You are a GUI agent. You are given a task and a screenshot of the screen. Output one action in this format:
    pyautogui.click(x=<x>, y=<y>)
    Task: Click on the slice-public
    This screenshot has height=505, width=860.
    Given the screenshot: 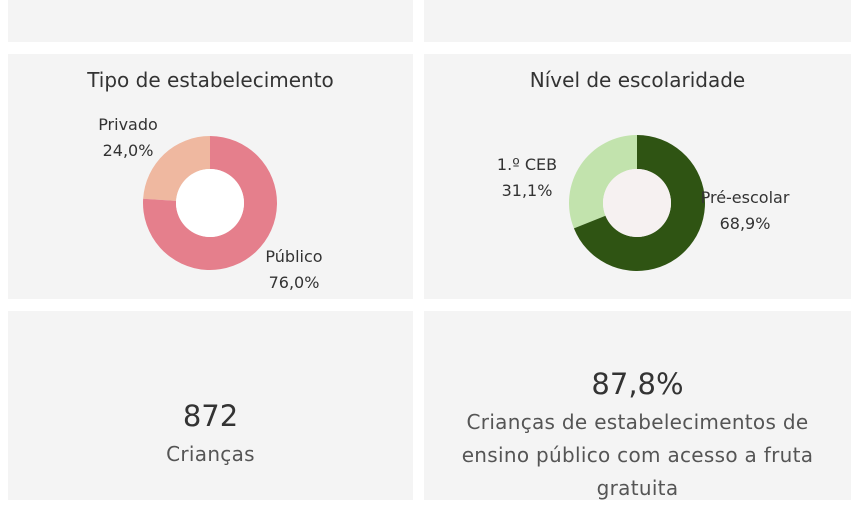 What is the action you would take?
    pyautogui.click(x=209, y=203)
    